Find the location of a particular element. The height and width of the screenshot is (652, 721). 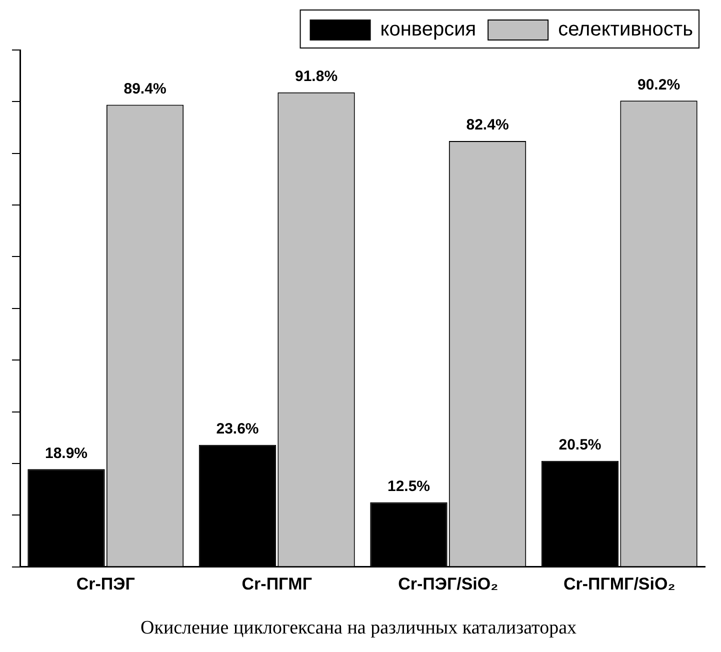

x-tick-label: Cr-ПГМГ is located at coordinates (277, 584).